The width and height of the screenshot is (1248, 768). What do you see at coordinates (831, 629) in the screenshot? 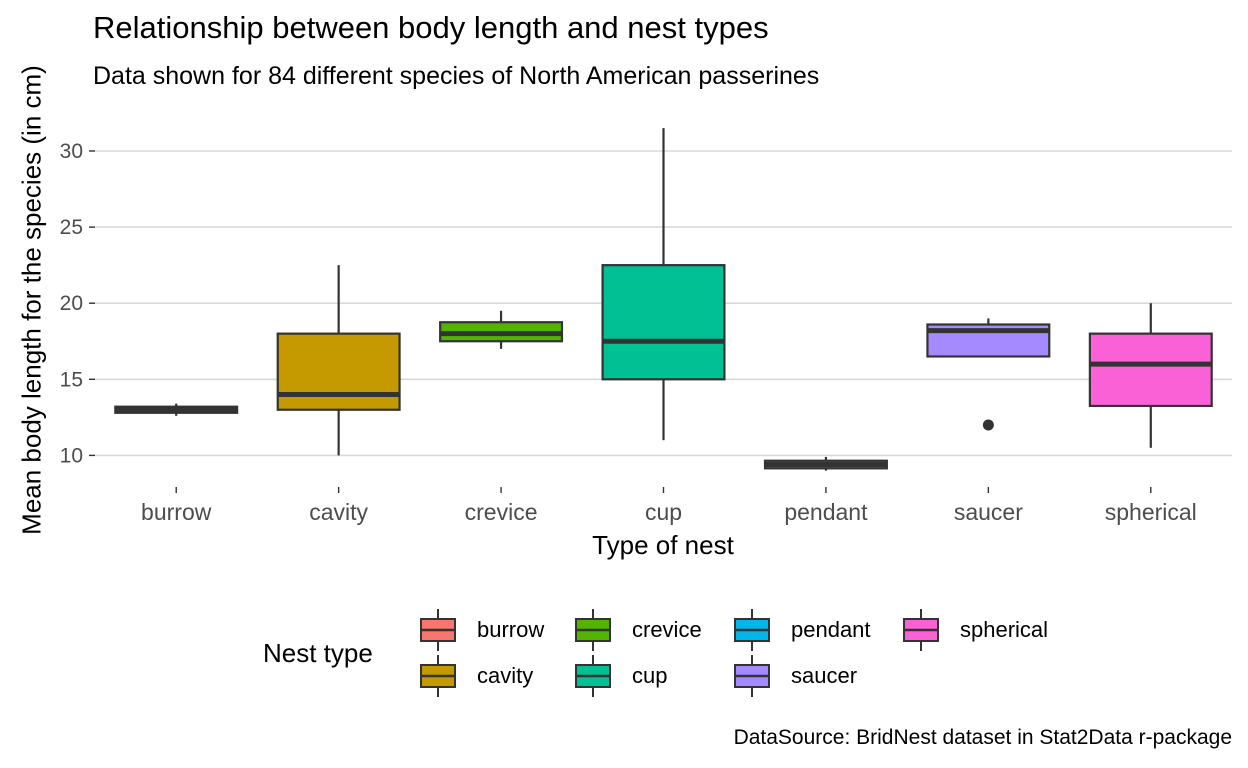
I see `legend-label-pendant: pendant` at bounding box center [831, 629].